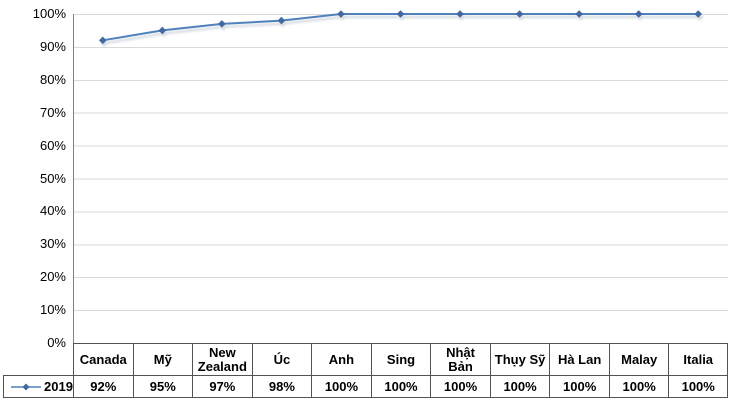  Describe the element at coordinates (222, 359) in the screenshot. I see `category-header-new-zealand: New Zealand` at that location.